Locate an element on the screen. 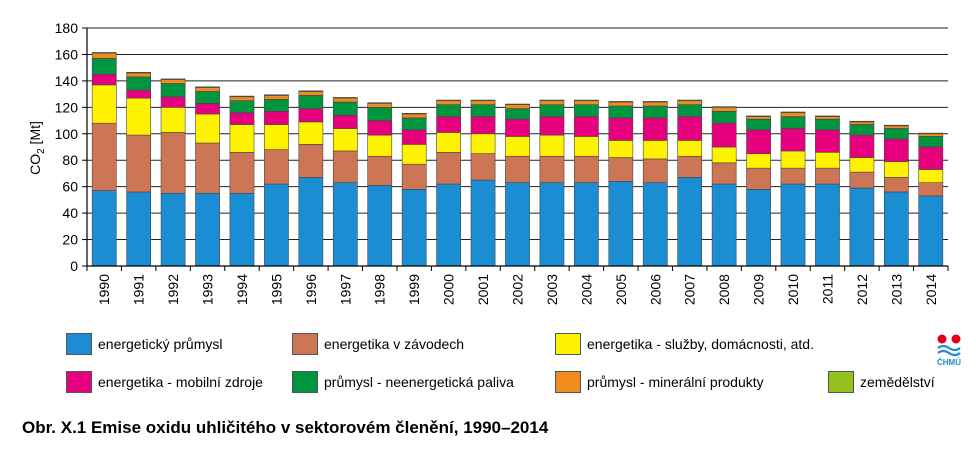 Image resolution: width=976 pixels, height=464 pixels. y-tick-label-60: 60 is located at coordinates (70, 187).